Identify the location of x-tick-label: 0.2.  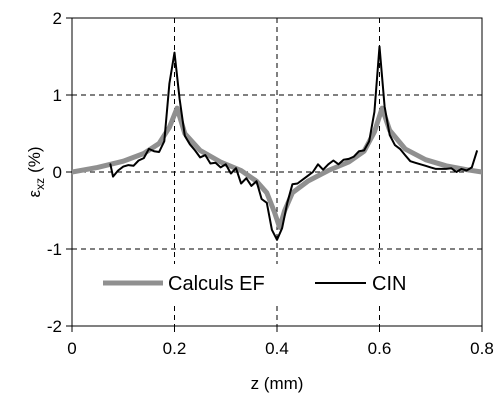
(175, 348).